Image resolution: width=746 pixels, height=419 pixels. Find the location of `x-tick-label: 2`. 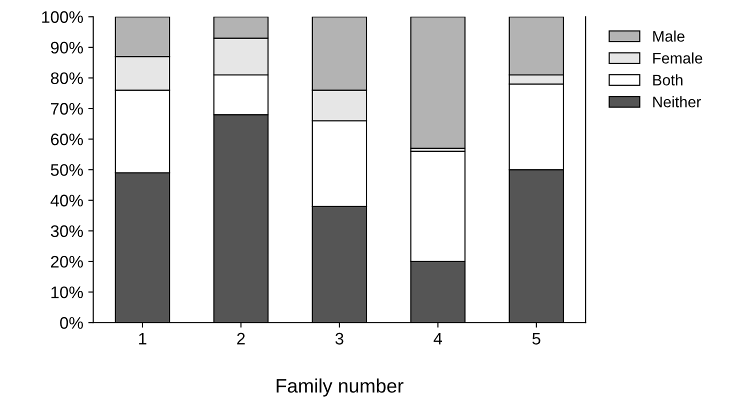

x-tick-label: 2 is located at coordinates (241, 338).